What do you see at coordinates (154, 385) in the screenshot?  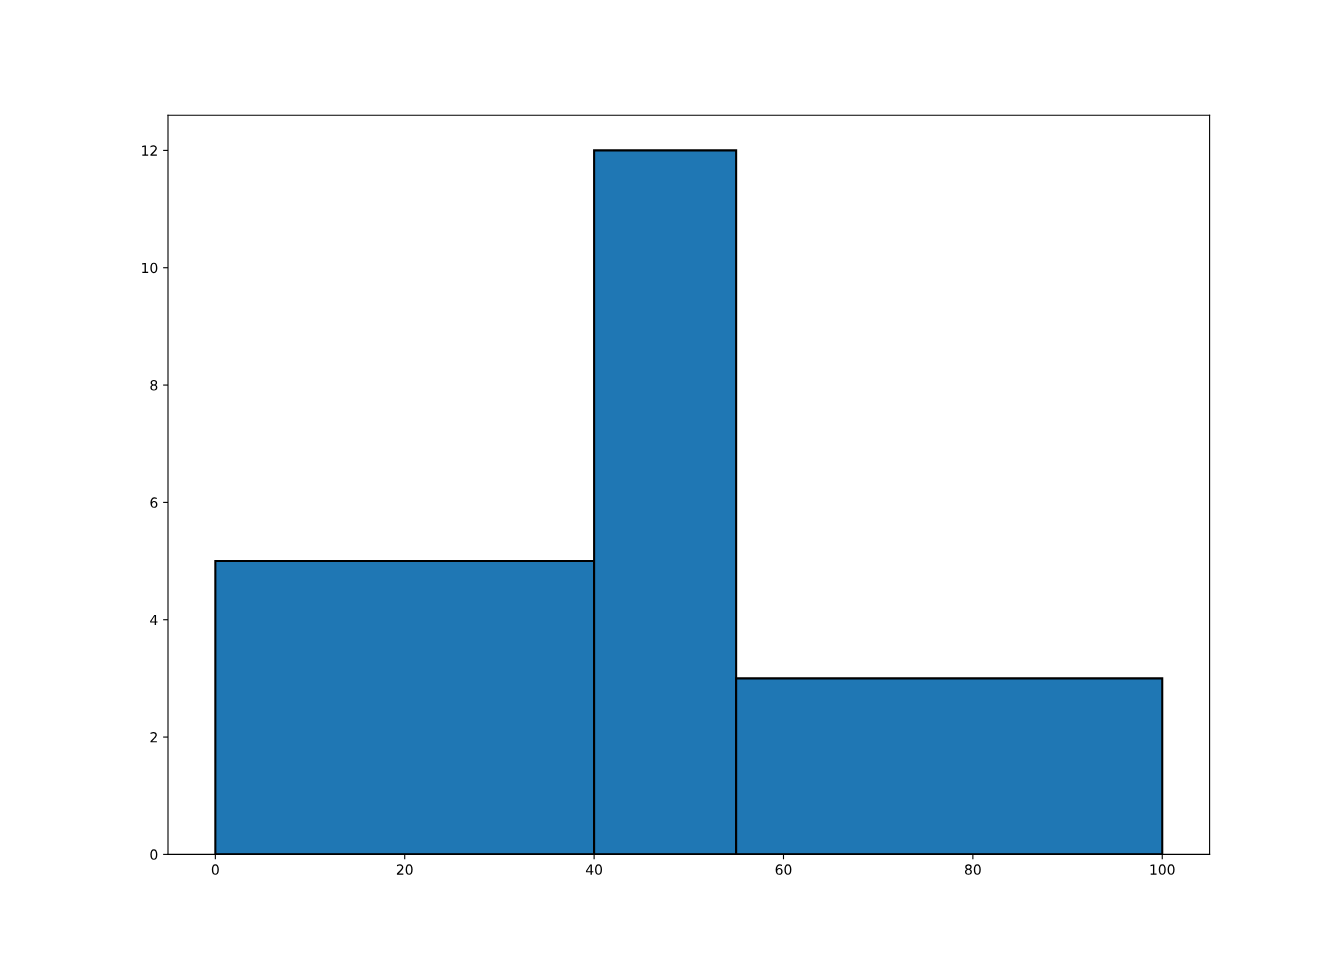 I see `y-tick-label: 8` at bounding box center [154, 385].